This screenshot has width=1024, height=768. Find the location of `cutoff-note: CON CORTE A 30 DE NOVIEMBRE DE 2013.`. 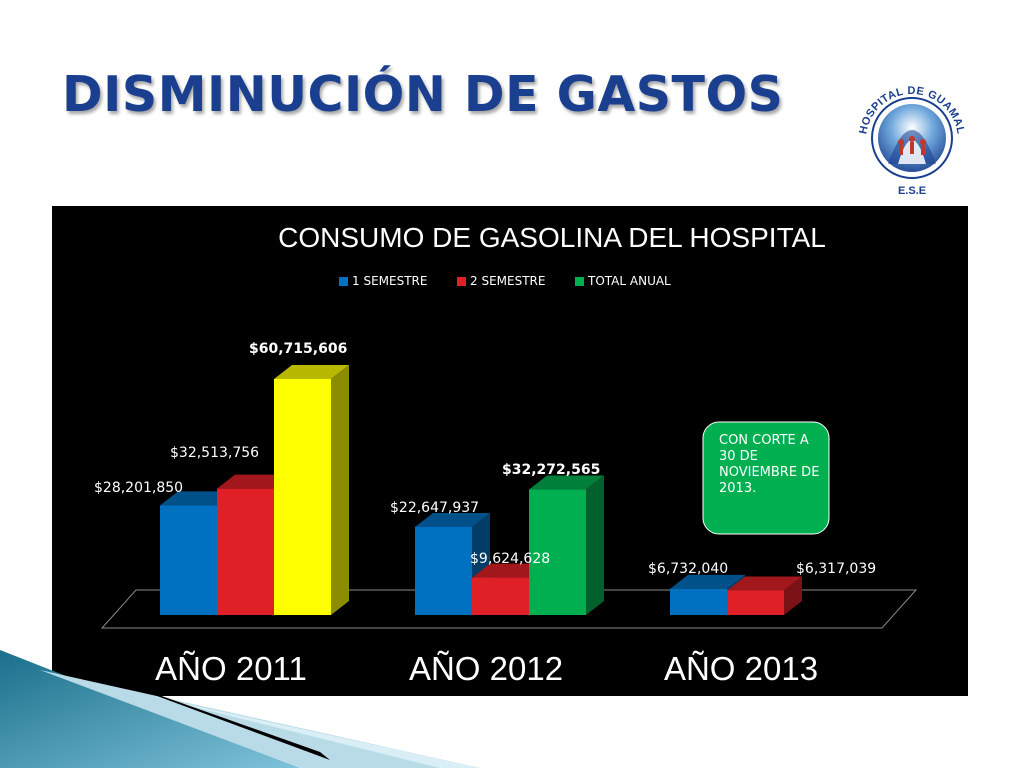

cutoff-note: CON CORTE A 30 DE NOVIEMBRE DE 2013. is located at coordinates (766, 478).